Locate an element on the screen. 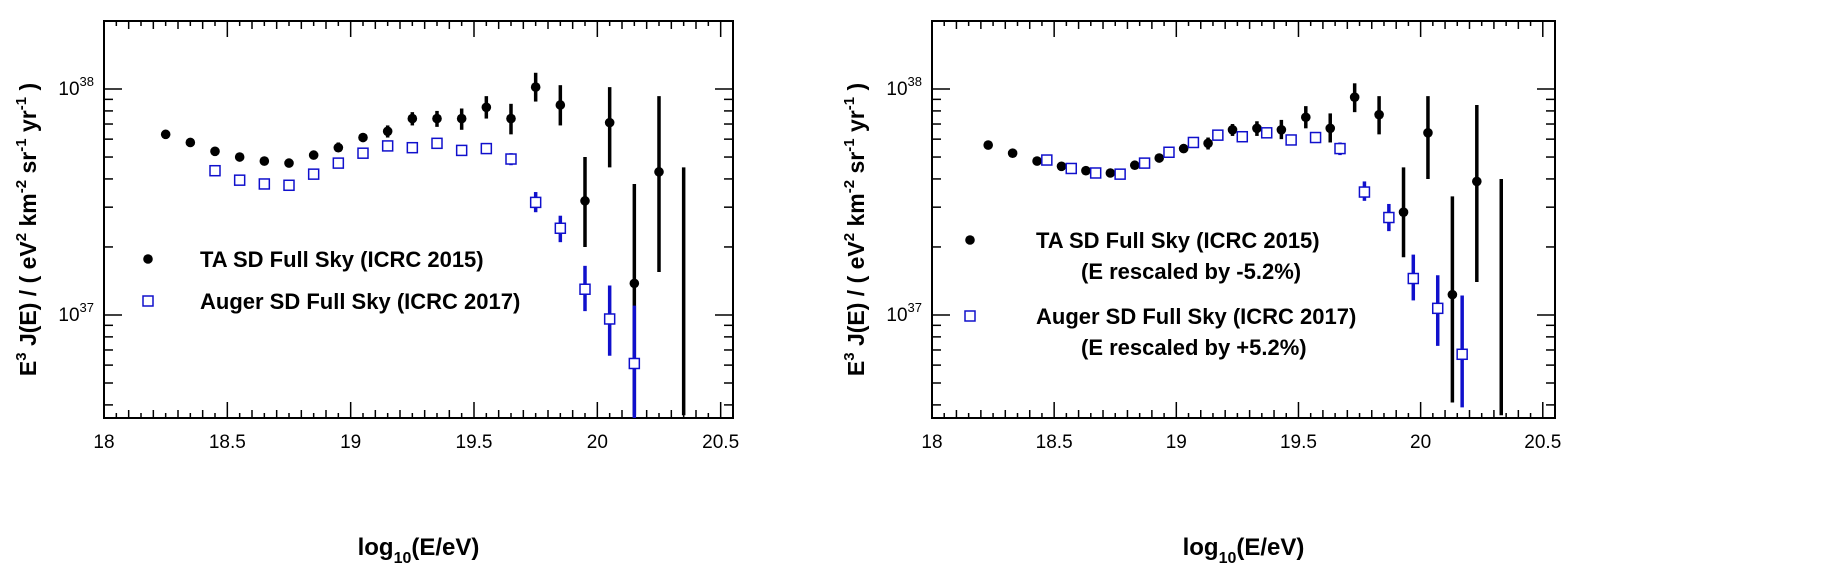 Image resolution: width=1836 pixels, height=586 pixels. y-tick-label: 1037 is located at coordinates (904, 313).